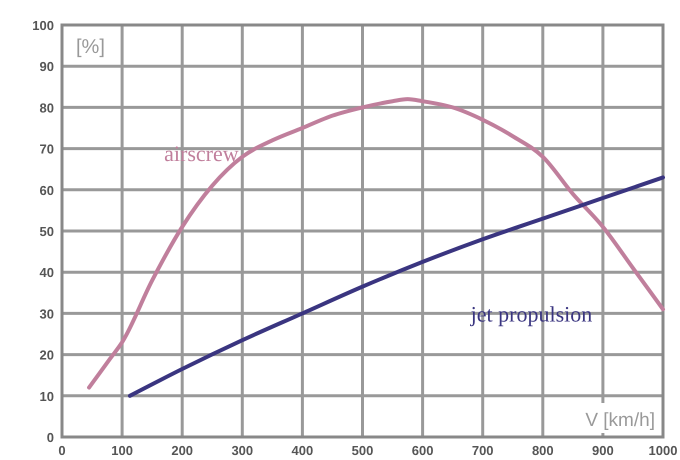  I want to click on x-tick-label: 0, so click(62, 450).